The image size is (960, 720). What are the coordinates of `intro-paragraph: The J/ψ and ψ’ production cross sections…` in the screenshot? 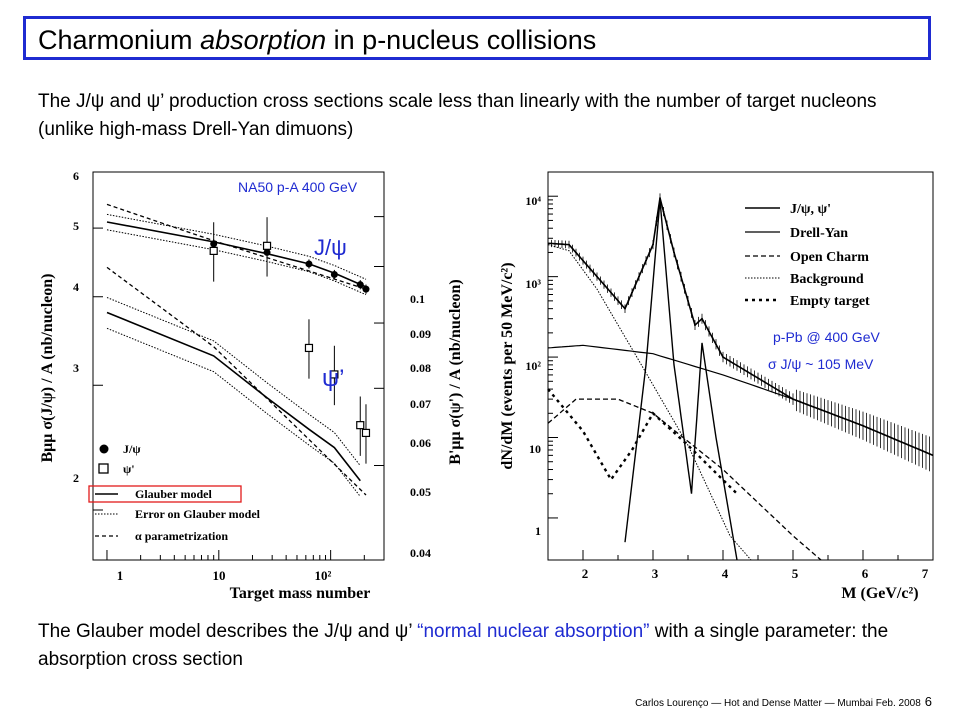 It's located at (457, 115).